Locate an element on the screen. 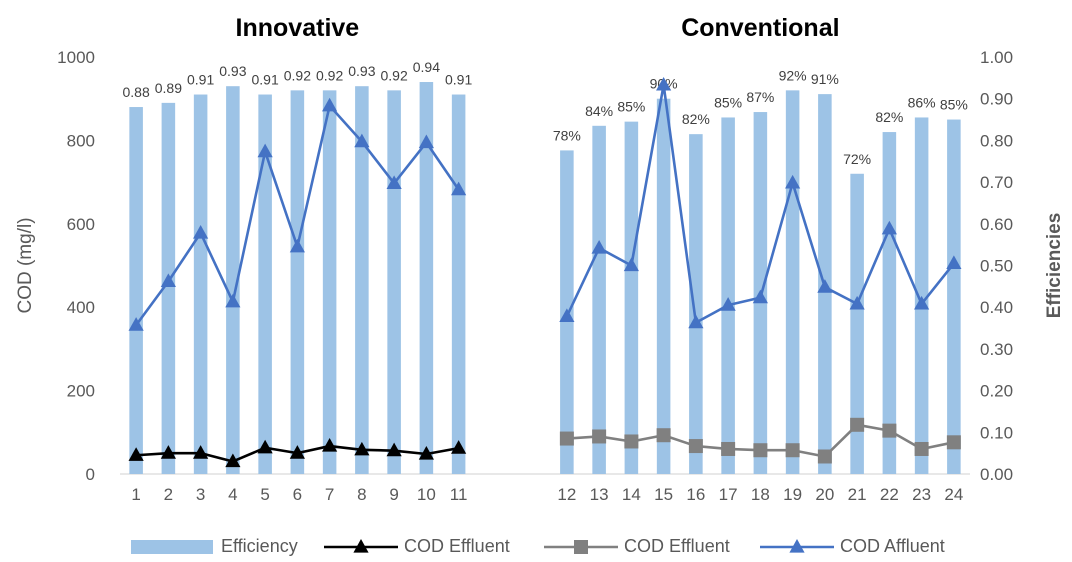 This screenshot has height=562, width=1072. y-right-tick-label: 0.40 is located at coordinates (996, 307).